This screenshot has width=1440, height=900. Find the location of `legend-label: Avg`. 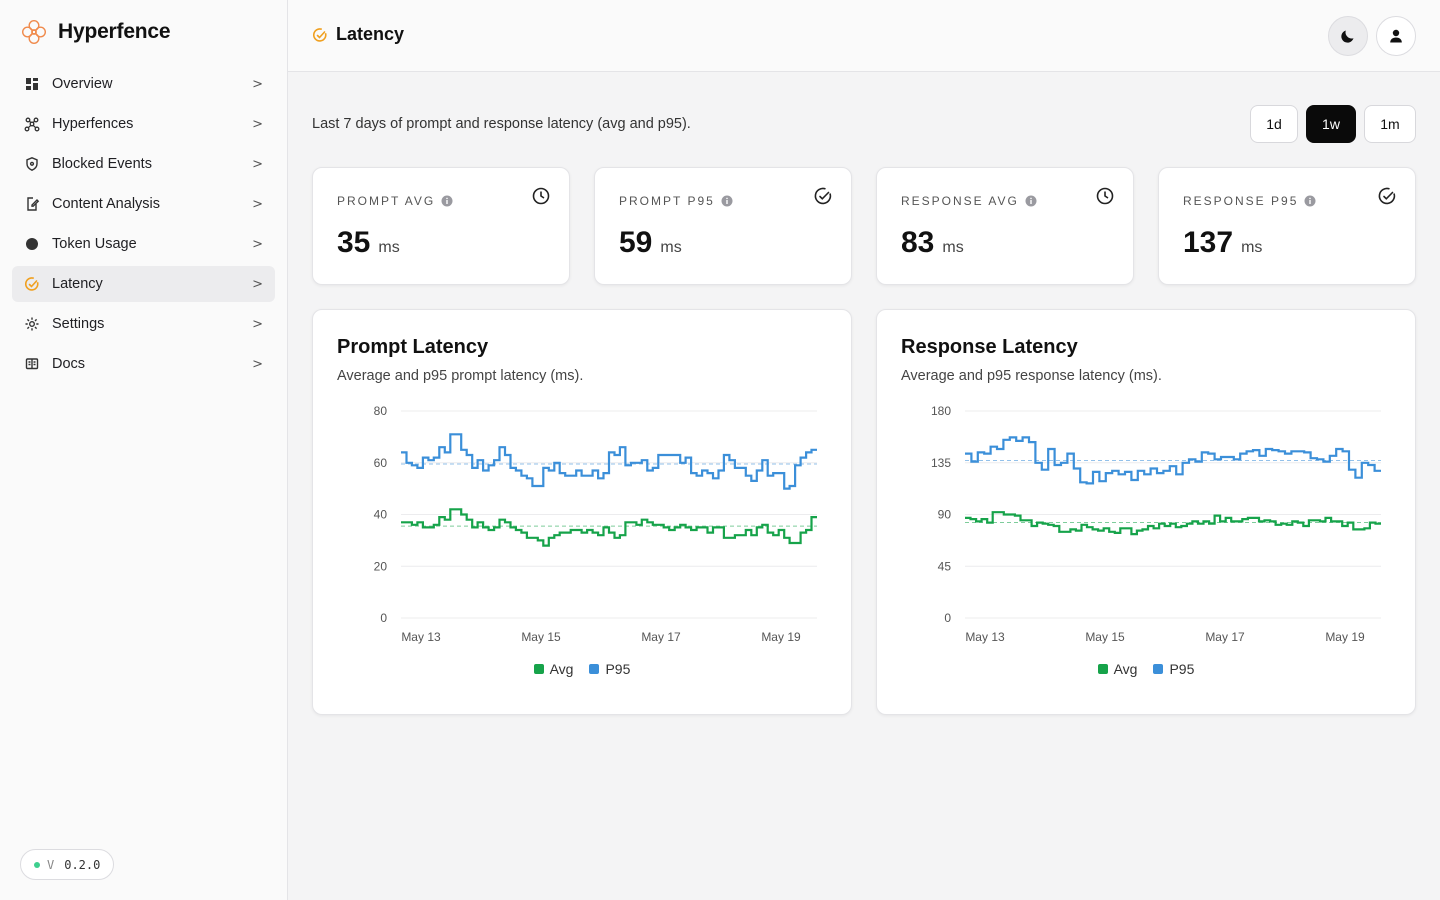

legend-label: Avg is located at coordinates (561, 669).